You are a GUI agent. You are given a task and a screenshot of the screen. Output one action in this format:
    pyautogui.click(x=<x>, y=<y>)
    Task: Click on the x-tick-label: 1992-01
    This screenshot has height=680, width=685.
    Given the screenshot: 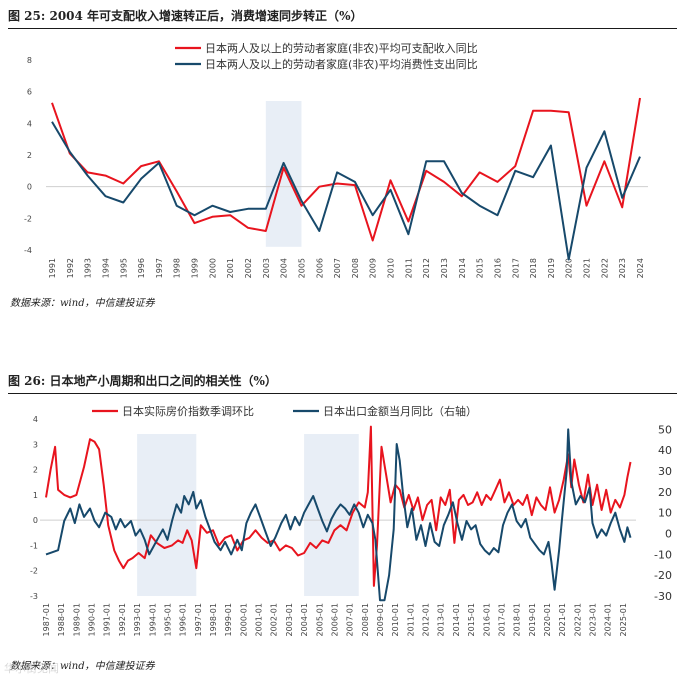 What is the action you would take?
    pyautogui.click(x=122, y=619)
    